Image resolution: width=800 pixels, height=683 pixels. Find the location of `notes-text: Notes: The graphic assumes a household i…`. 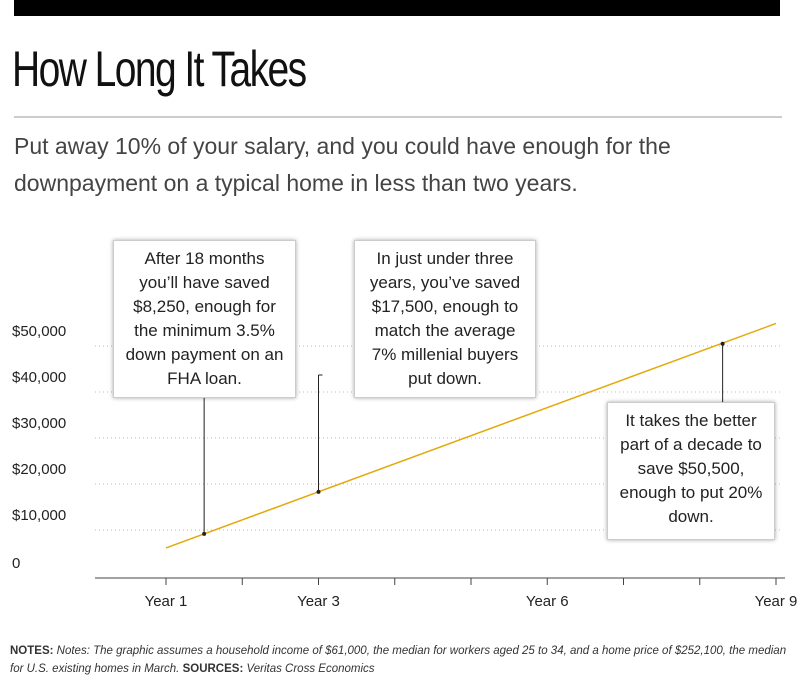

notes-text: Notes: The graphic assumes a household i… is located at coordinates (398, 660).